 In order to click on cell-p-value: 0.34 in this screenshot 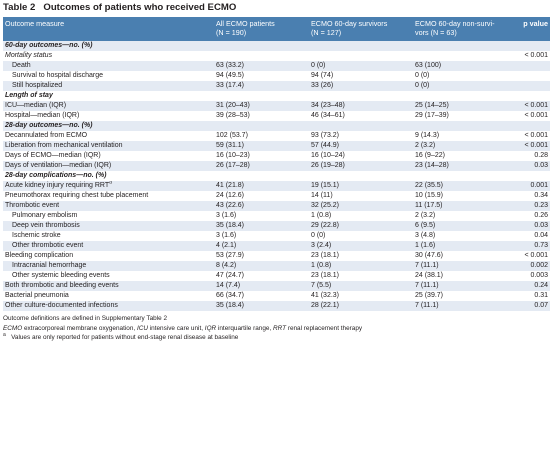, I will do `click(541, 195)`.